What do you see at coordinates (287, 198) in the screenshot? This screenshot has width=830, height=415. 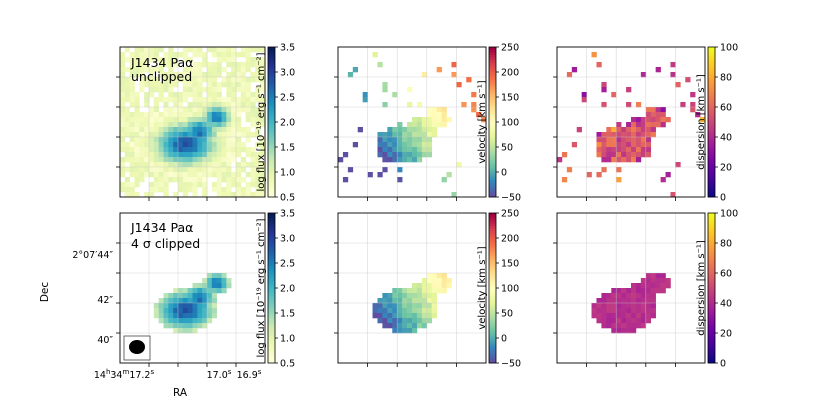 I see `colorbar-tick-label: 0.5` at bounding box center [287, 198].